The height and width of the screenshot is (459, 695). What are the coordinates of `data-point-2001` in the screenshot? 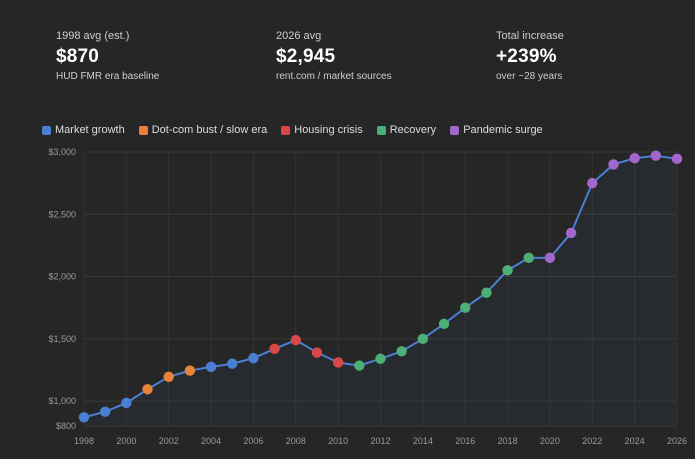 It's located at (147, 389).